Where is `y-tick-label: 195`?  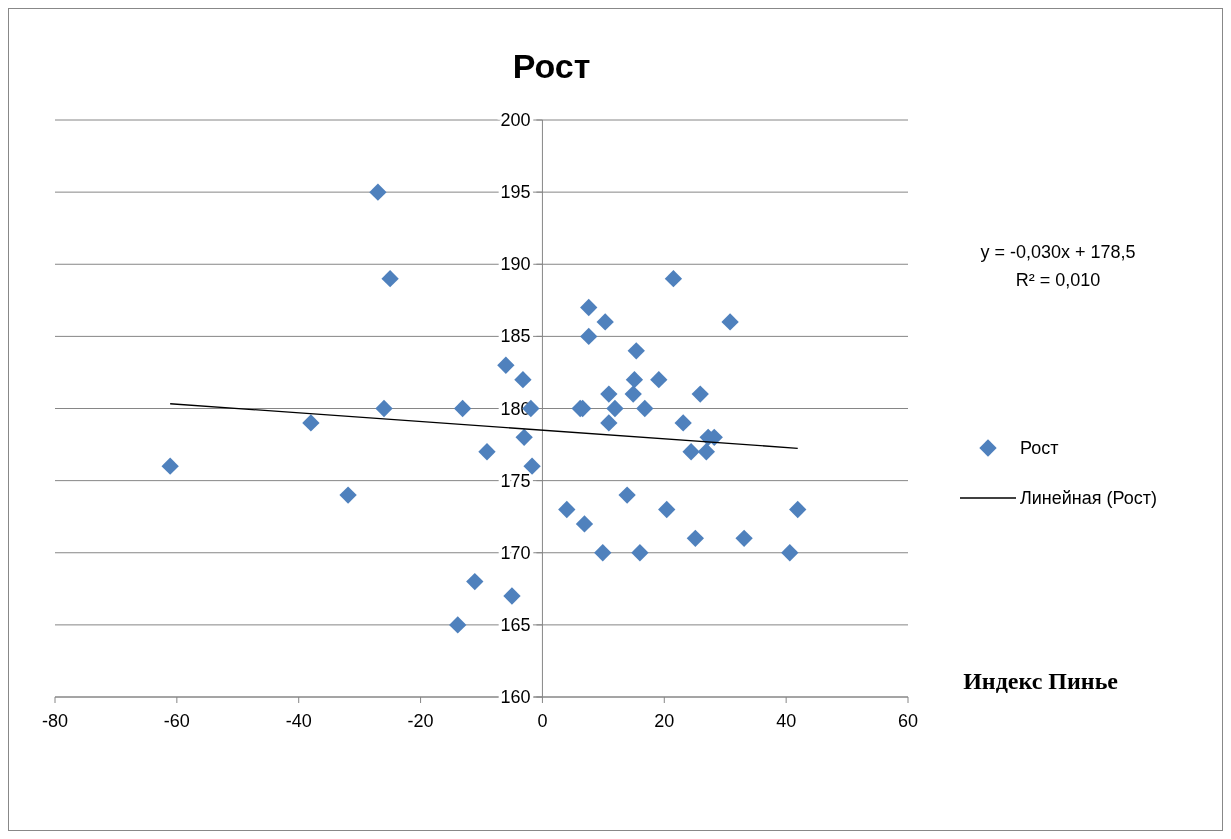
y-tick-label: 195 is located at coordinates (515, 192).